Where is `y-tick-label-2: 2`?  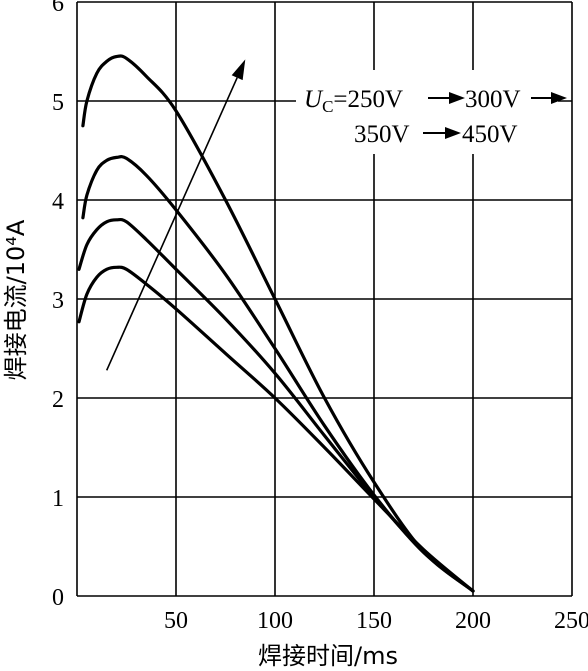
y-tick-label-2: 2 is located at coordinates (58, 400).